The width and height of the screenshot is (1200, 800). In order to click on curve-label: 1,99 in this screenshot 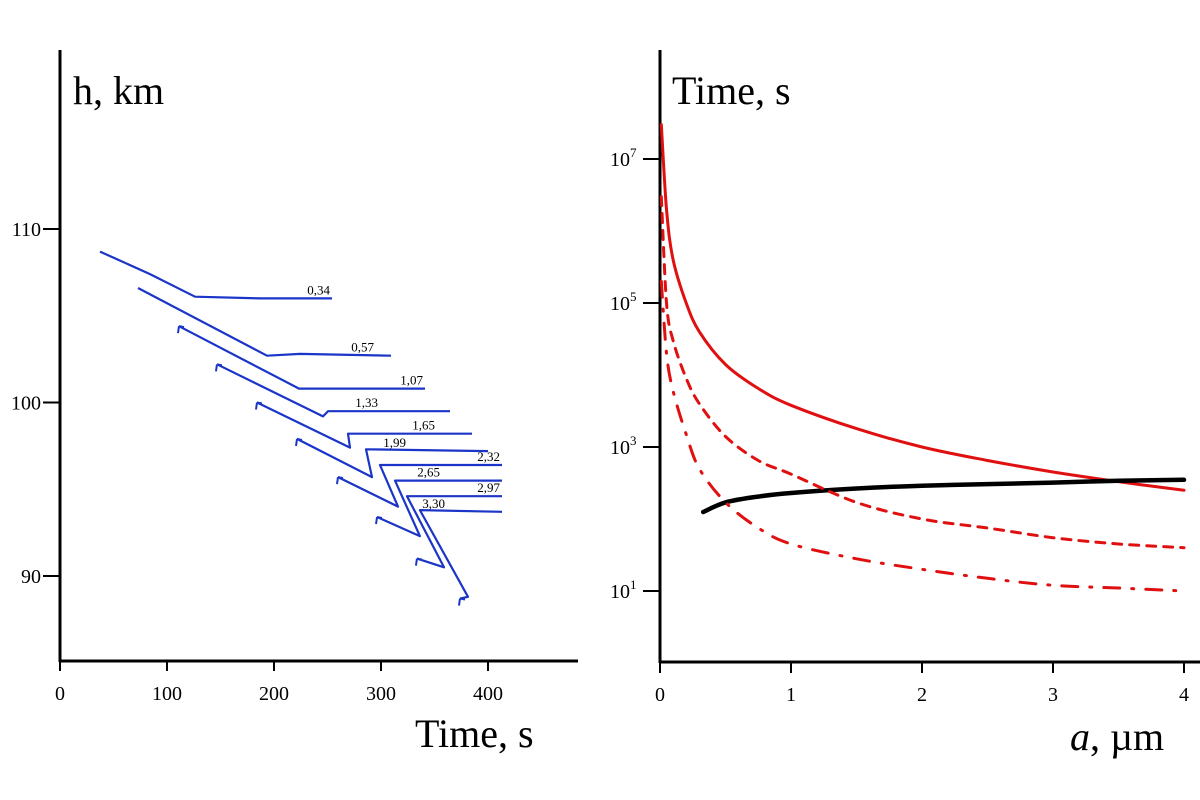, I will do `click(394, 442)`.